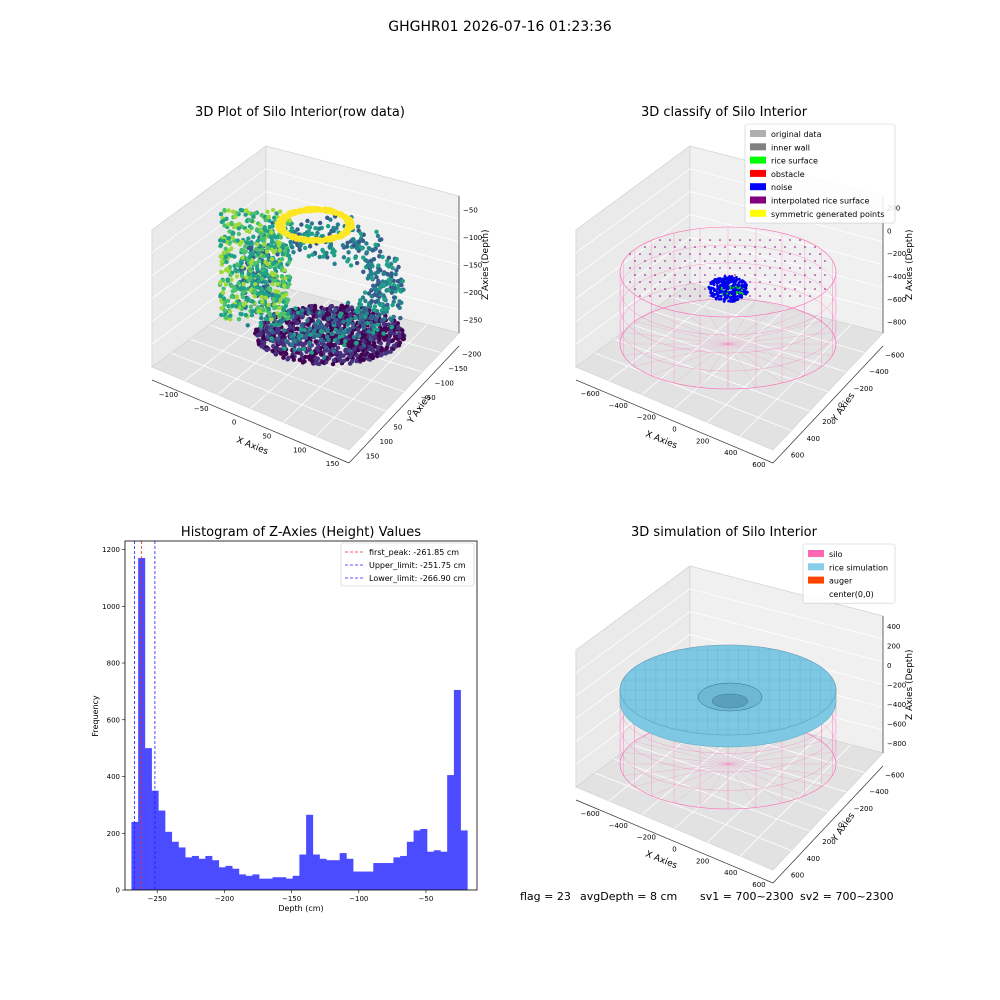 Image resolution: width=1000 pixels, height=1000 pixels. I want to click on p1-x-tick-label: −50, so click(201, 409).